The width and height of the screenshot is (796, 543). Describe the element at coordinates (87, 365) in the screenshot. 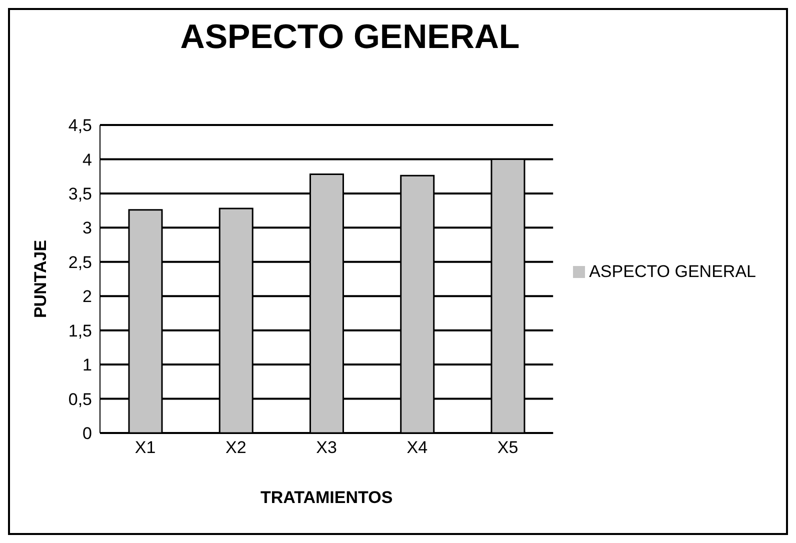

I see `y-tick-label: 1` at that location.